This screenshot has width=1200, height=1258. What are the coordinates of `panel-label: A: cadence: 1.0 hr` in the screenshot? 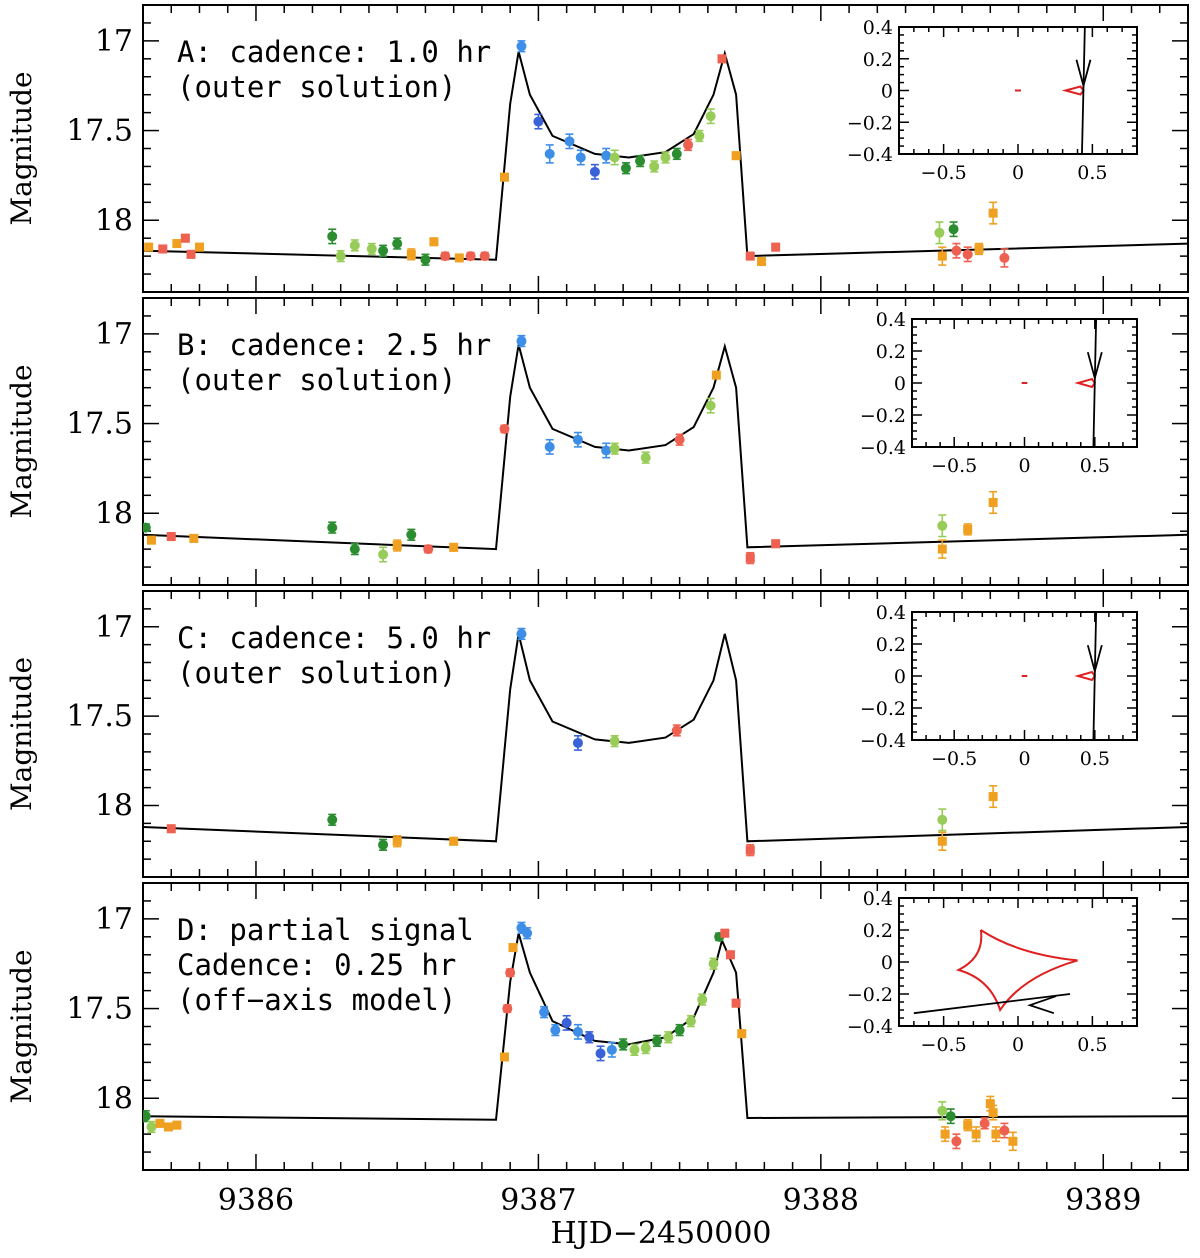 It's located at (334, 52).